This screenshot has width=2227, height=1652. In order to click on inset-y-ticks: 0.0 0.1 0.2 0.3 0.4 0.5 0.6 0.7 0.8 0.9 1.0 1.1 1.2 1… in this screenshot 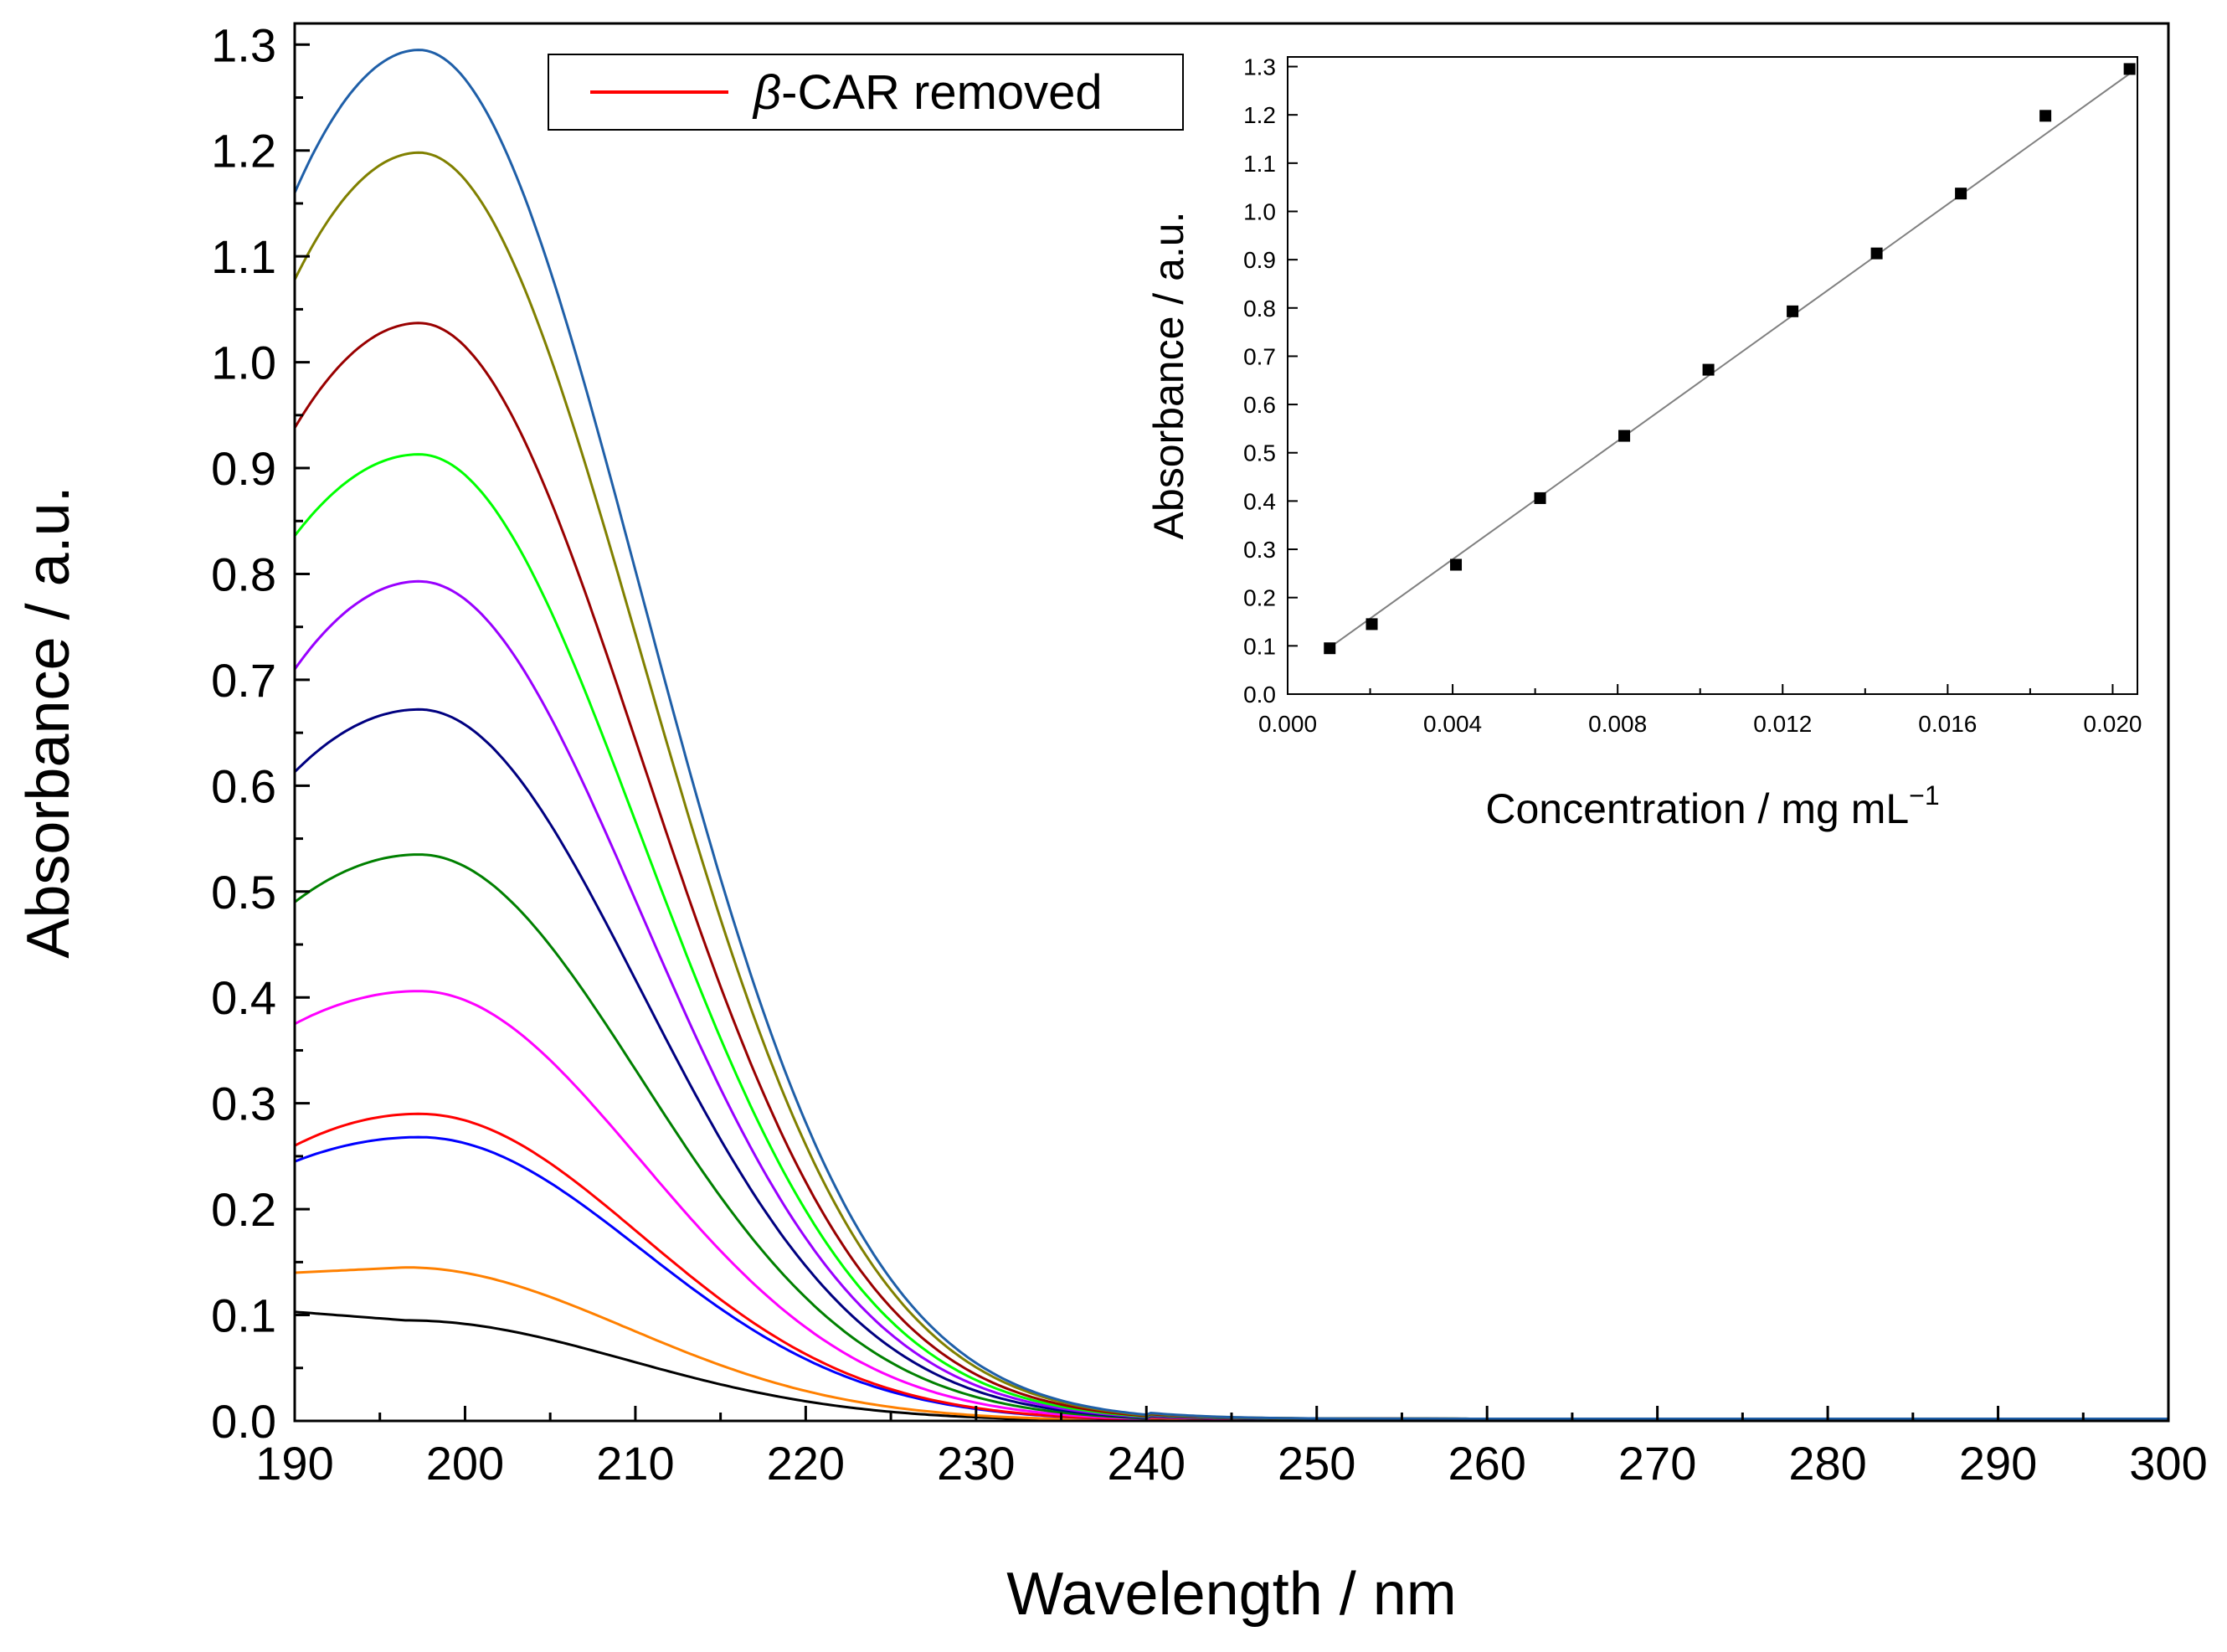, I will do `click(1271, 381)`.